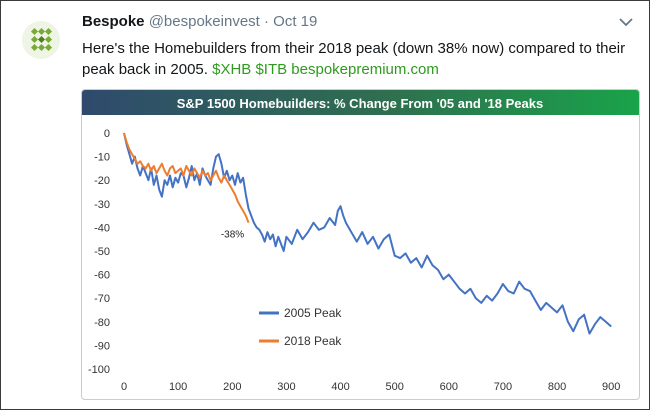  What do you see at coordinates (295, 21) in the screenshot?
I see `tweet-date: Oct 19` at bounding box center [295, 21].